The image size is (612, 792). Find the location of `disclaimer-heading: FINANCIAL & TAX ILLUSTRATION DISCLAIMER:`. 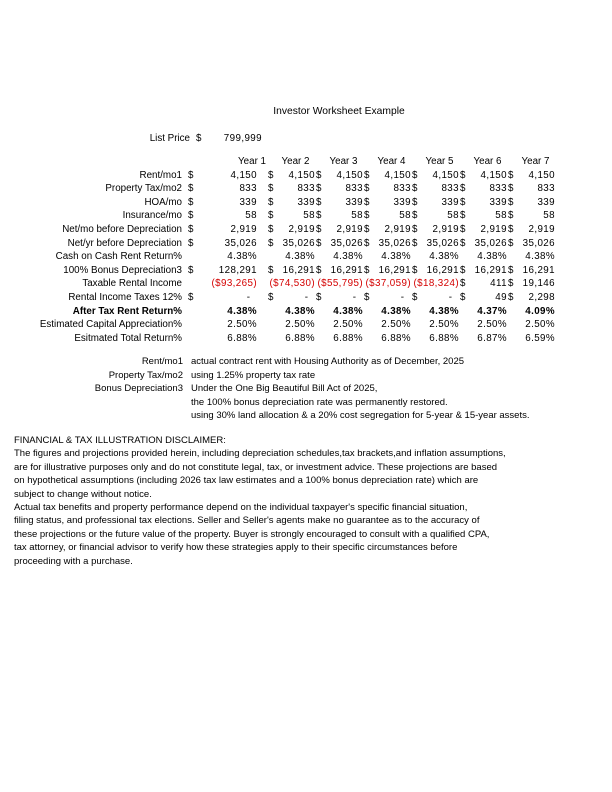

disclaimer-heading: FINANCIAL & TAX ILLUSTRATION DISCLAIMER: is located at coordinates (120, 440).